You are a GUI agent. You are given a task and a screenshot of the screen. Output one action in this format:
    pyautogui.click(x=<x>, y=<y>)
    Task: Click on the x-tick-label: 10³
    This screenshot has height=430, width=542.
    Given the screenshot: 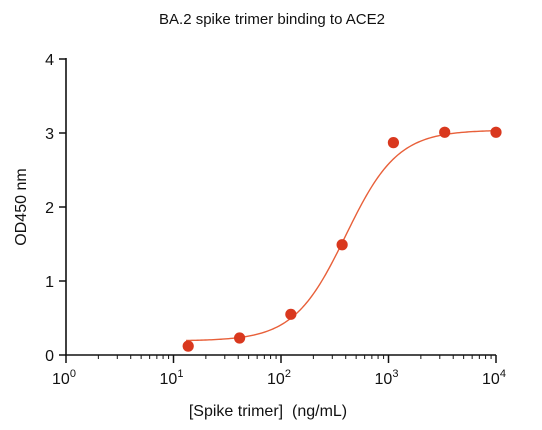 What is the action you would take?
    pyautogui.click(x=387, y=378)
    